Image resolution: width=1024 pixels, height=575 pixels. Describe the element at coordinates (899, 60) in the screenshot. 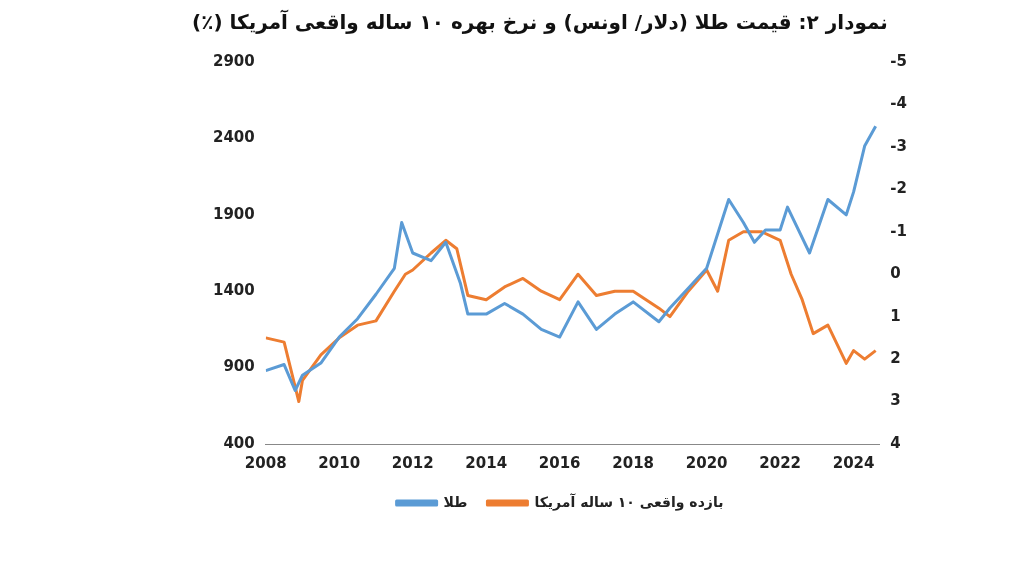

I see `y2-tick-label: -5` at that location.